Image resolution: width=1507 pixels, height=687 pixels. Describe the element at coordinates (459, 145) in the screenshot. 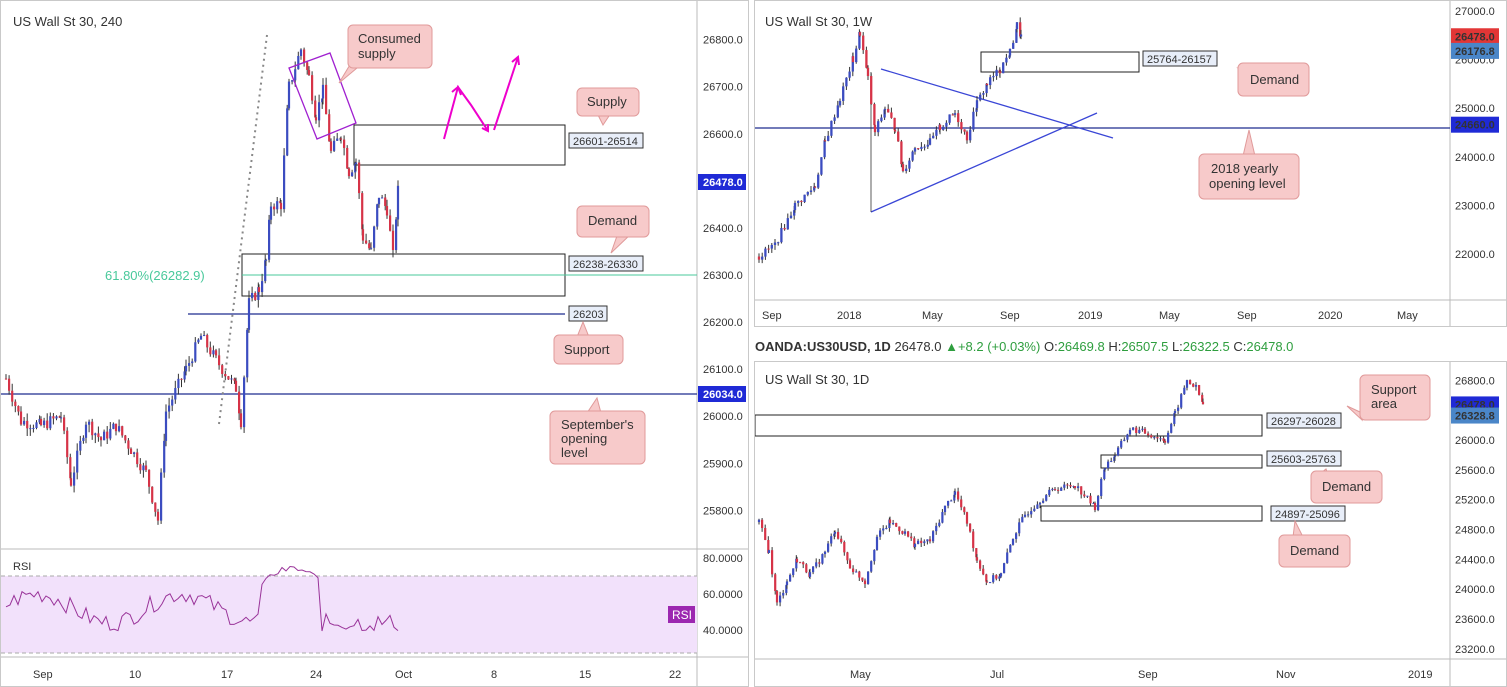

I see `supply-zone` at that location.